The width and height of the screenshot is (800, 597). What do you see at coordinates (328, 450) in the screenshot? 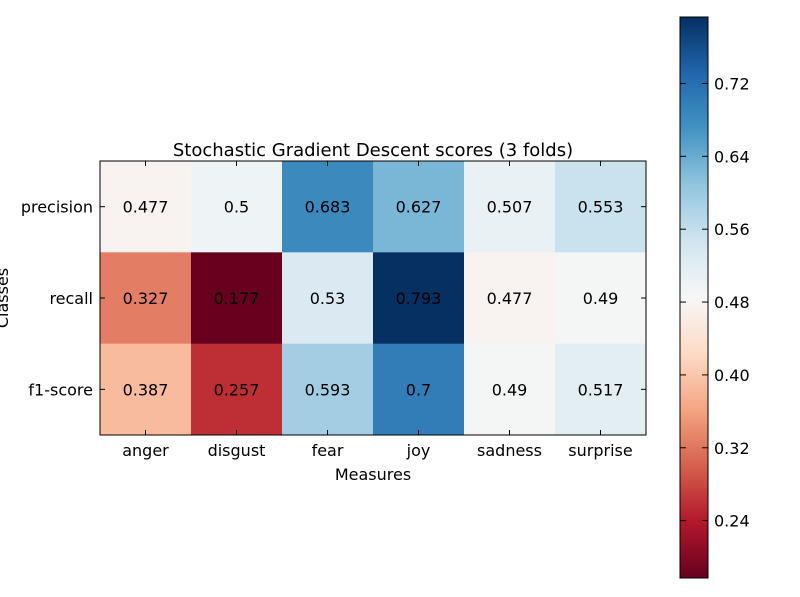
I see `x-tick-label: fear` at bounding box center [328, 450].